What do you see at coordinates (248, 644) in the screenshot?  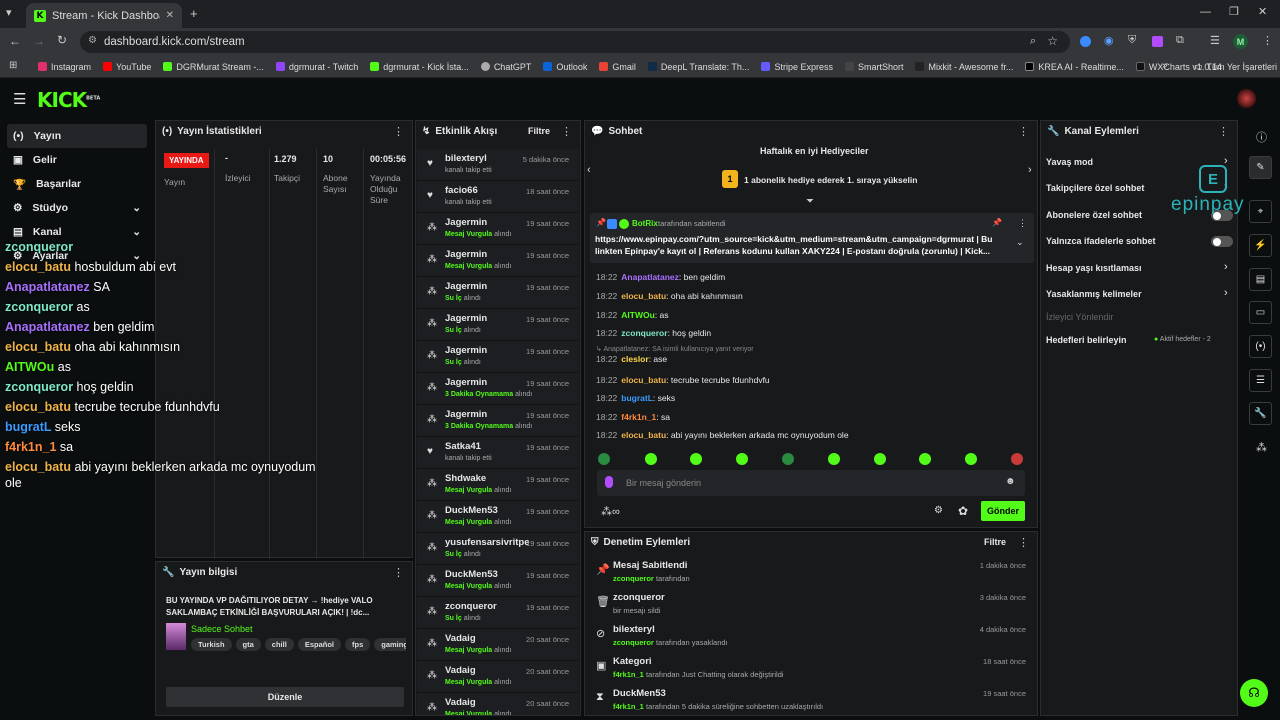 I see `tag: gta` at bounding box center [248, 644].